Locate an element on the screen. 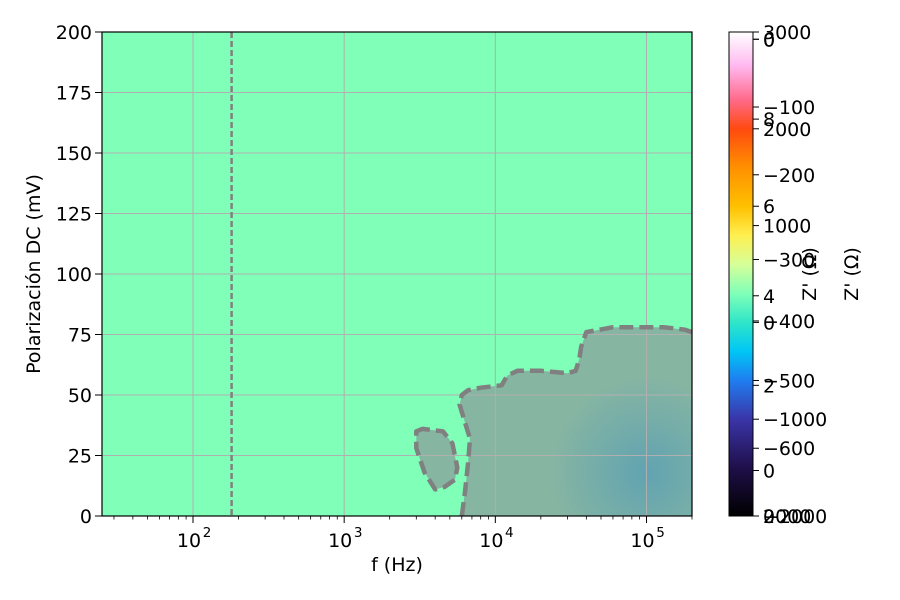 The image size is (900, 600). colorbar-tick-label: −400 is located at coordinates (789, 322).